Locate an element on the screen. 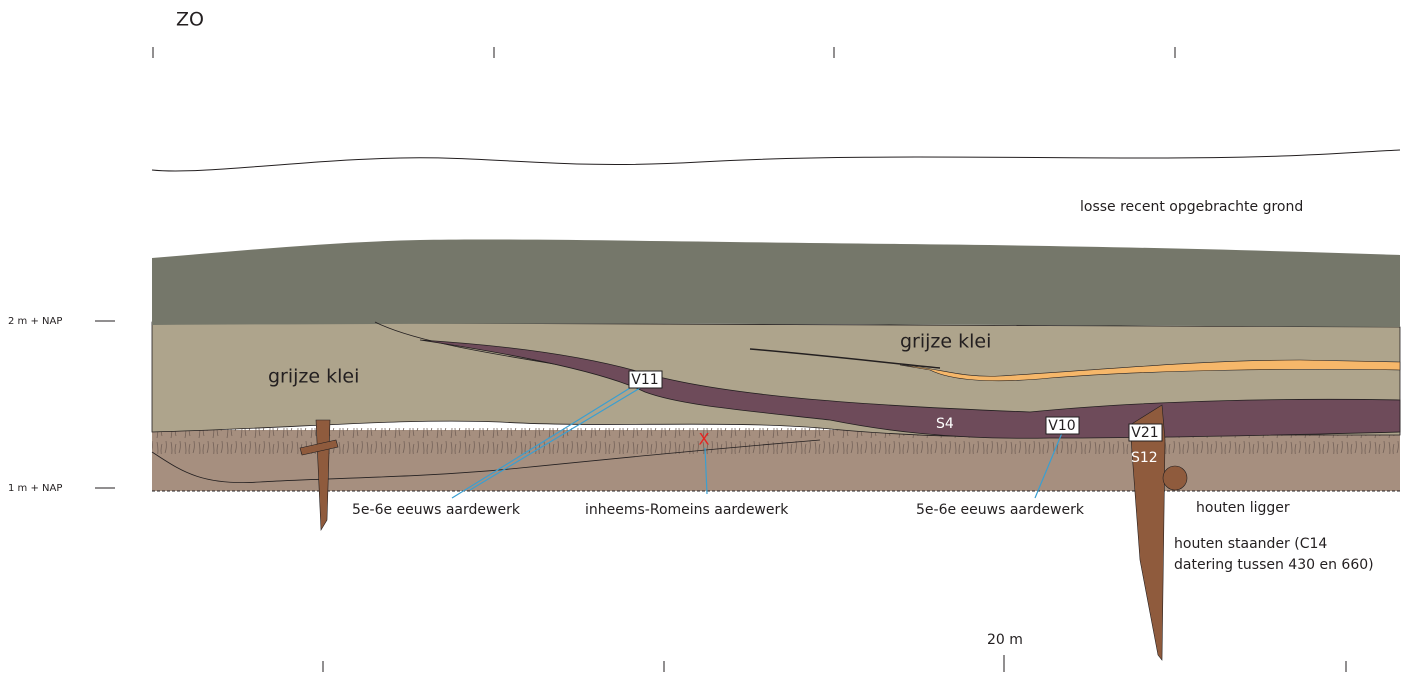  scale-label: 20 m is located at coordinates (1005, 640).